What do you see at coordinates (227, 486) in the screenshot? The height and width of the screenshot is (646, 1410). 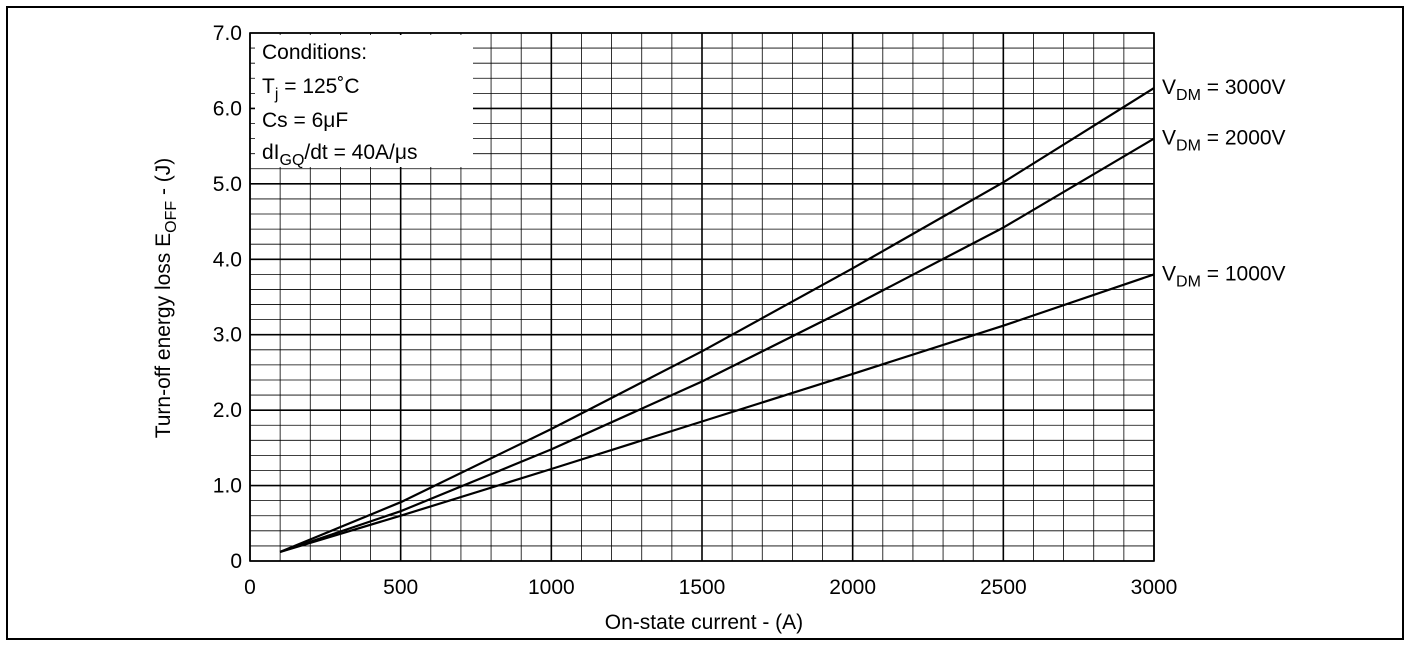 I see `y-tick-label: 1.0` at bounding box center [227, 486].